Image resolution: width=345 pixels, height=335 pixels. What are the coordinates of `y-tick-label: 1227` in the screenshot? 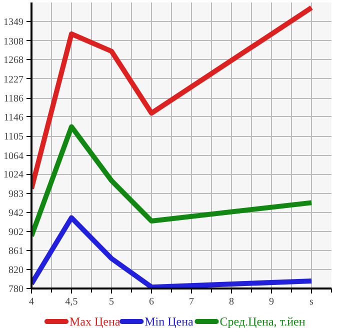 It's located at (14, 80).